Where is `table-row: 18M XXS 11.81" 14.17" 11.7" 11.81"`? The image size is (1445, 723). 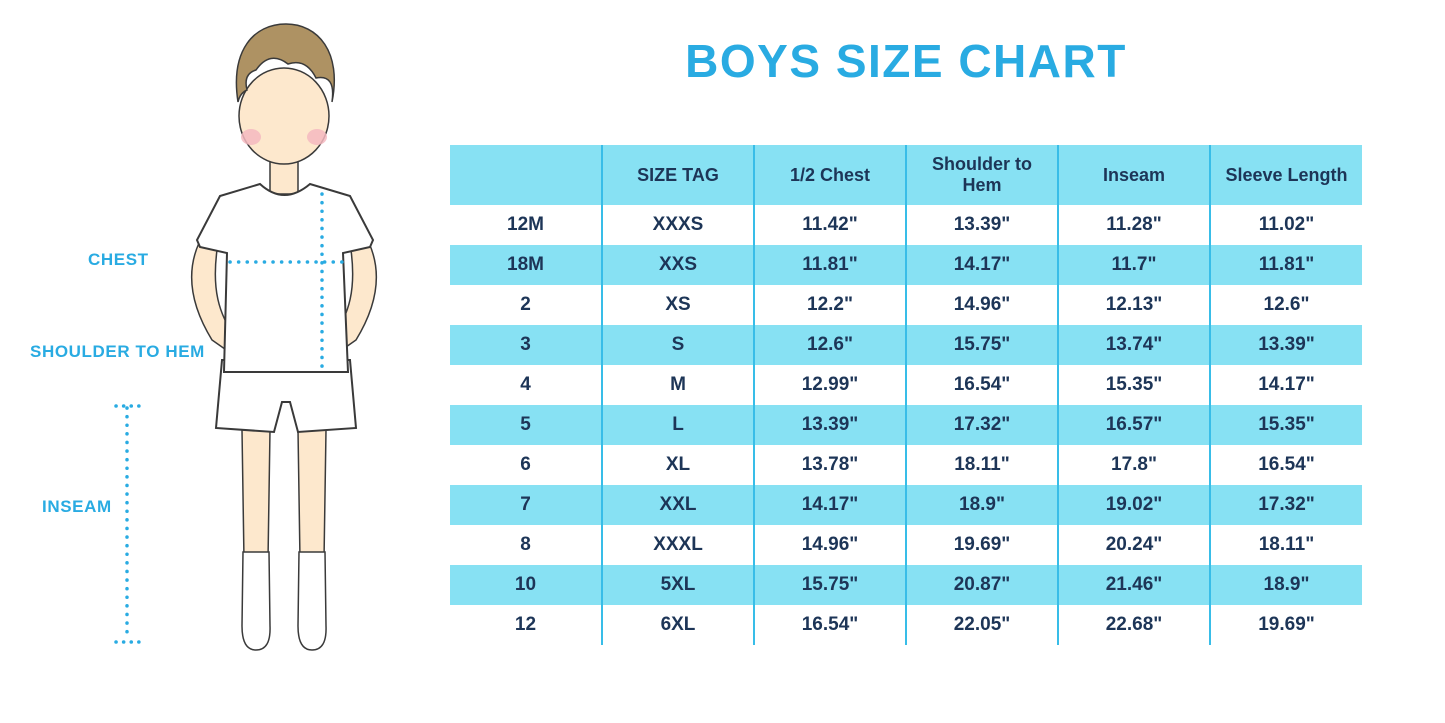 table-row: 18M XXS 11.81" 14.17" 11.7" 11.81" is located at coordinates (906, 265).